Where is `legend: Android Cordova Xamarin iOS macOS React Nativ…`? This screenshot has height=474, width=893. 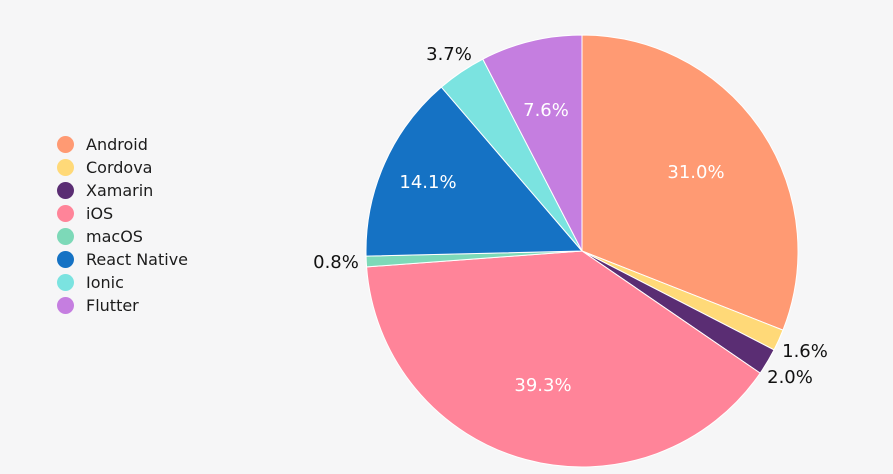 legend: Android Cordova Xamarin iOS macOS React Nativ… is located at coordinates (122, 225).